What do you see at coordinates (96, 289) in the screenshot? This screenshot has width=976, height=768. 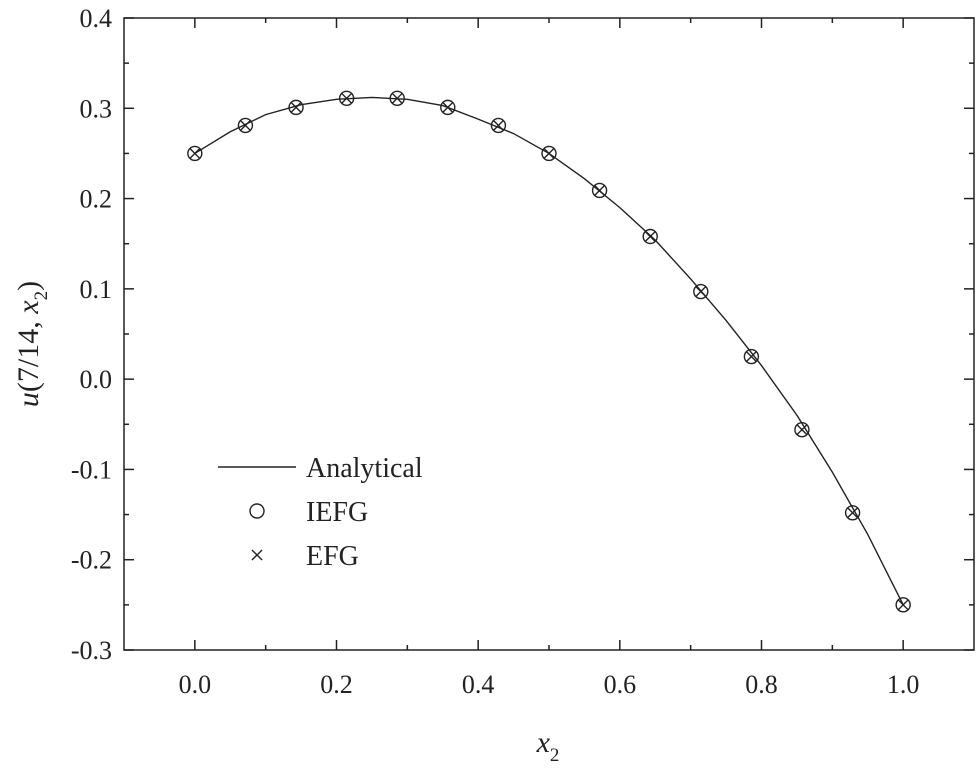 I see `y-tick-label: 0.1` at bounding box center [96, 289].